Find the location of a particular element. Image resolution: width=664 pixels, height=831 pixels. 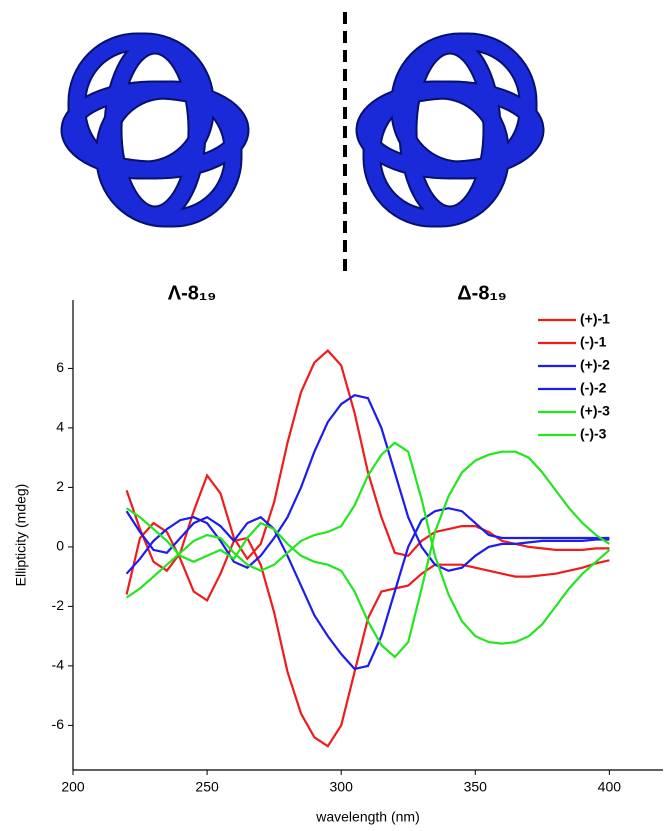

legend-label: (-)-3 is located at coordinates (593, 434).